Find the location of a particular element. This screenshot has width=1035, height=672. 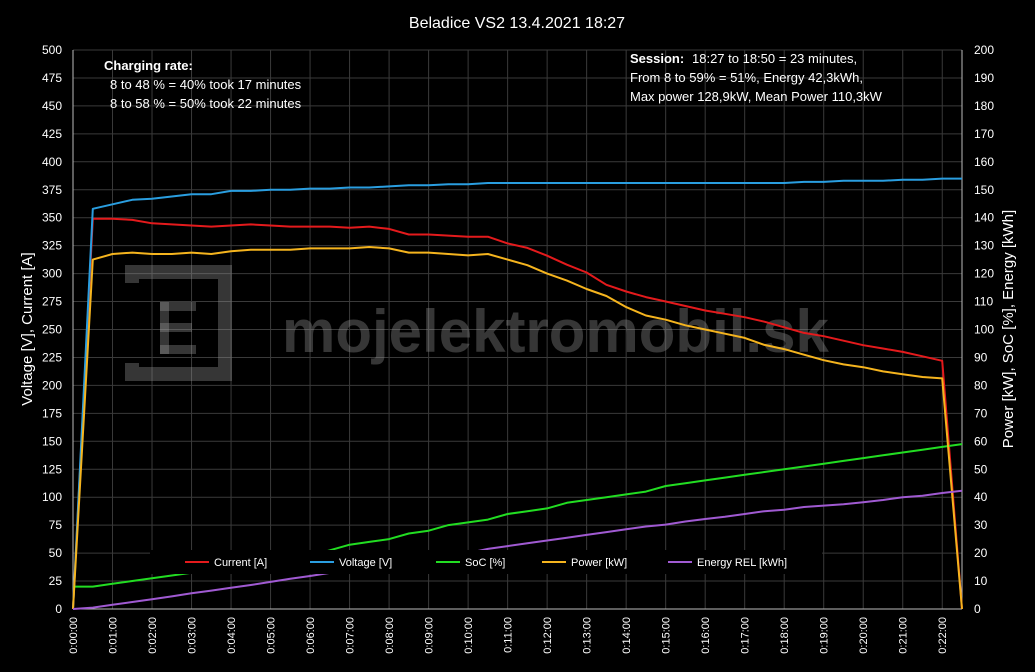

charging-rate-line-2: 8 to 58 % = 50% took 22 minutes is located at coordinates (206, 103).